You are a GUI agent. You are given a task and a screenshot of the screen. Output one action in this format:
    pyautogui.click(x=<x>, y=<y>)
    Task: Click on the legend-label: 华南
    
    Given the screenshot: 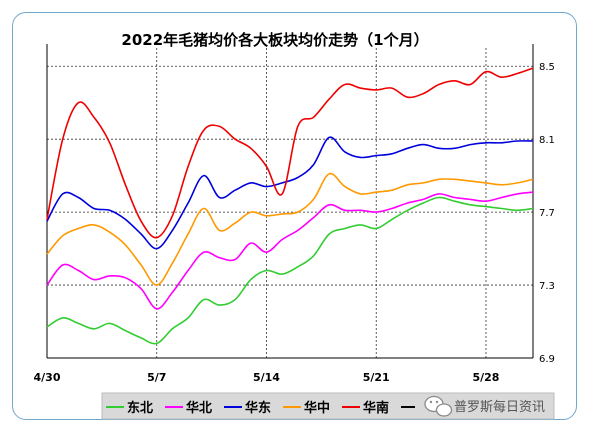 What is the action you would take?
    pyautogui.click(x=376, y=408)
    